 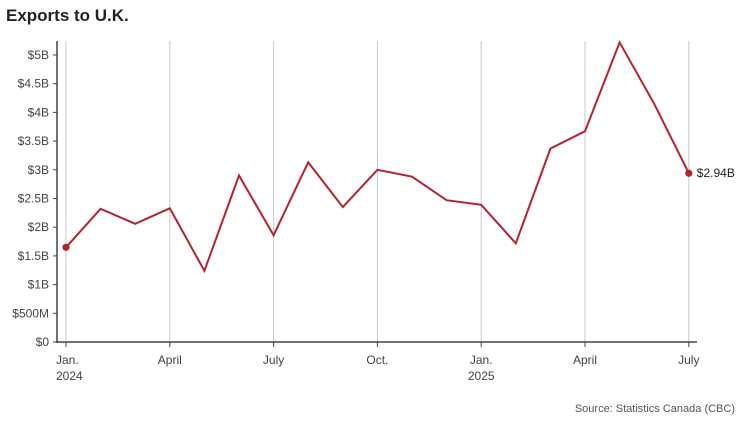 What do you see at coordinates (38, 112) in the screenshot?
I see `y-tick-label: $4B` at bounding box center [38, 112].